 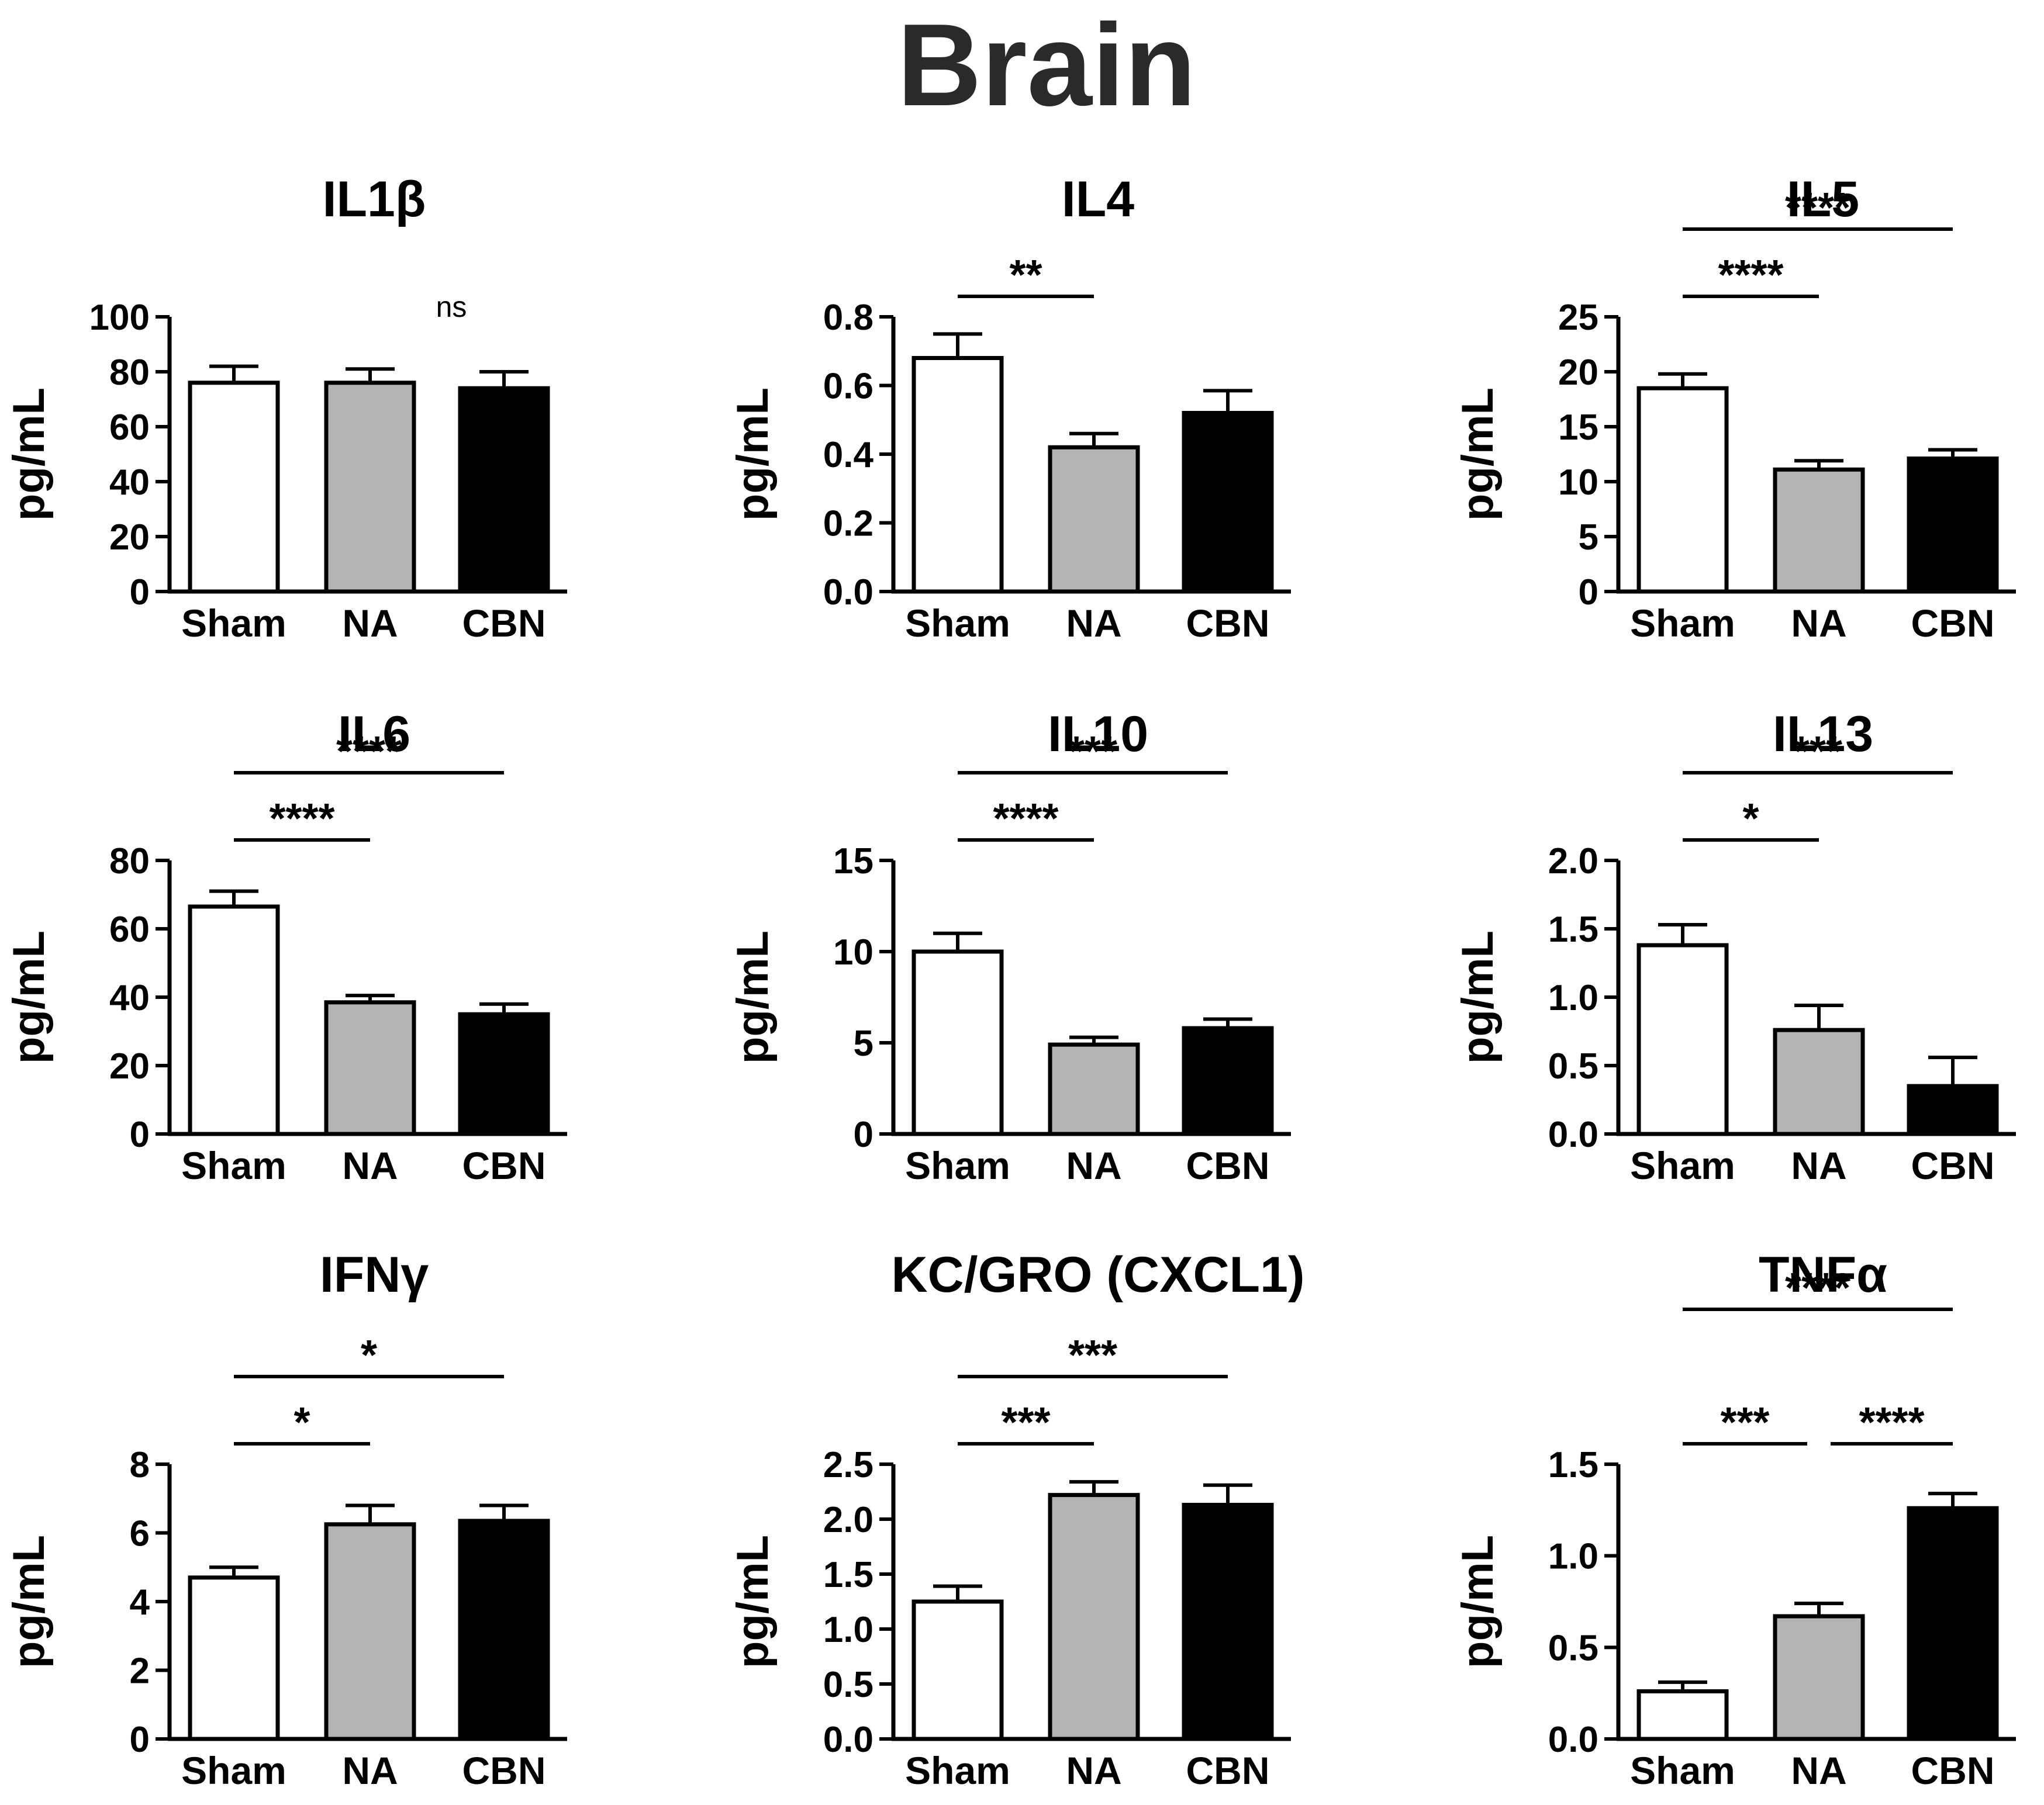 I want to click on significance-label: ns, so click(x=451, y=307).